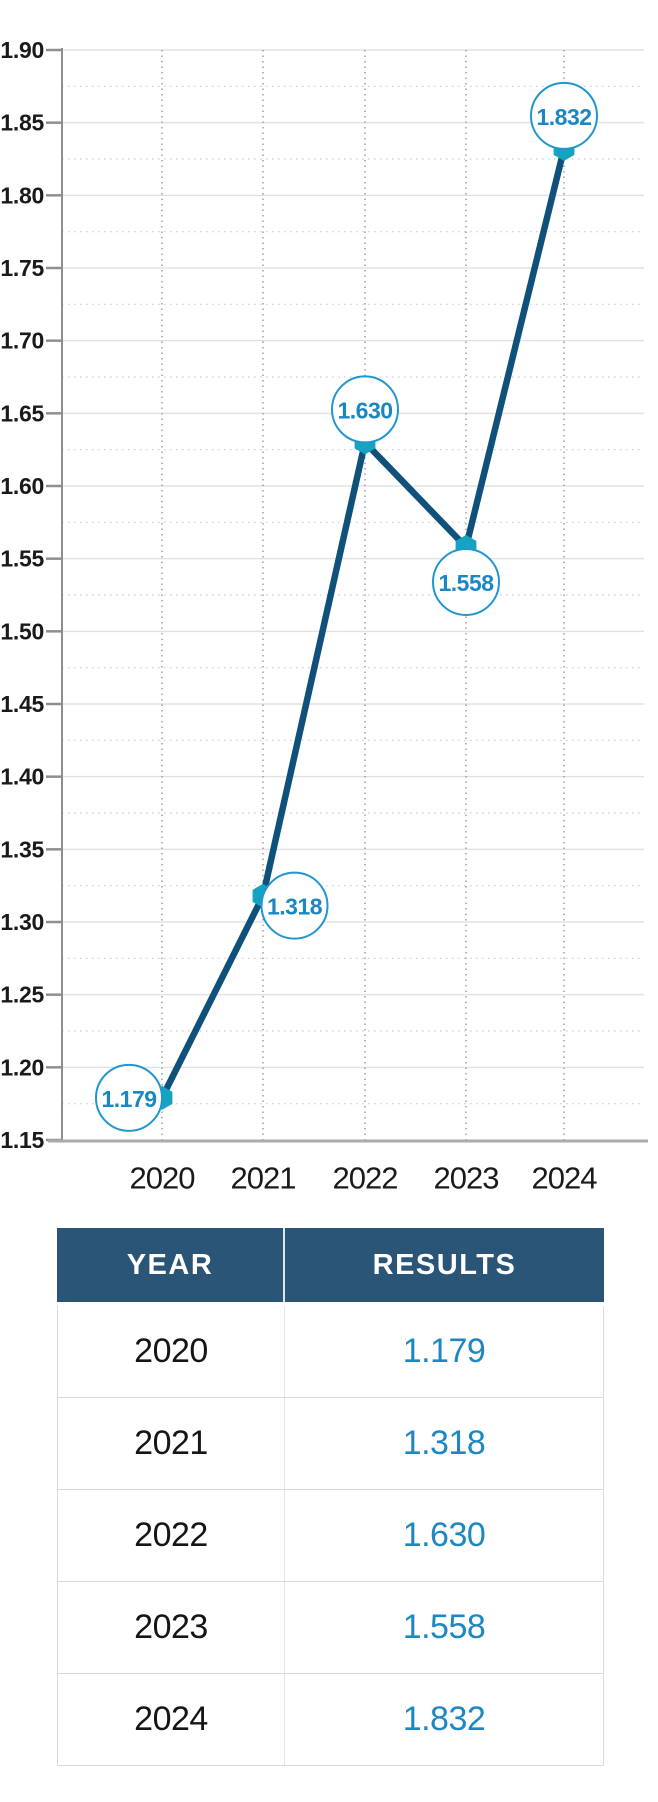 The height and width of the screenshot is (1802, 658). Describe the element at coordinates (171, 1719) in the screenshot. I see `table-cell-year: 2024` at that location.